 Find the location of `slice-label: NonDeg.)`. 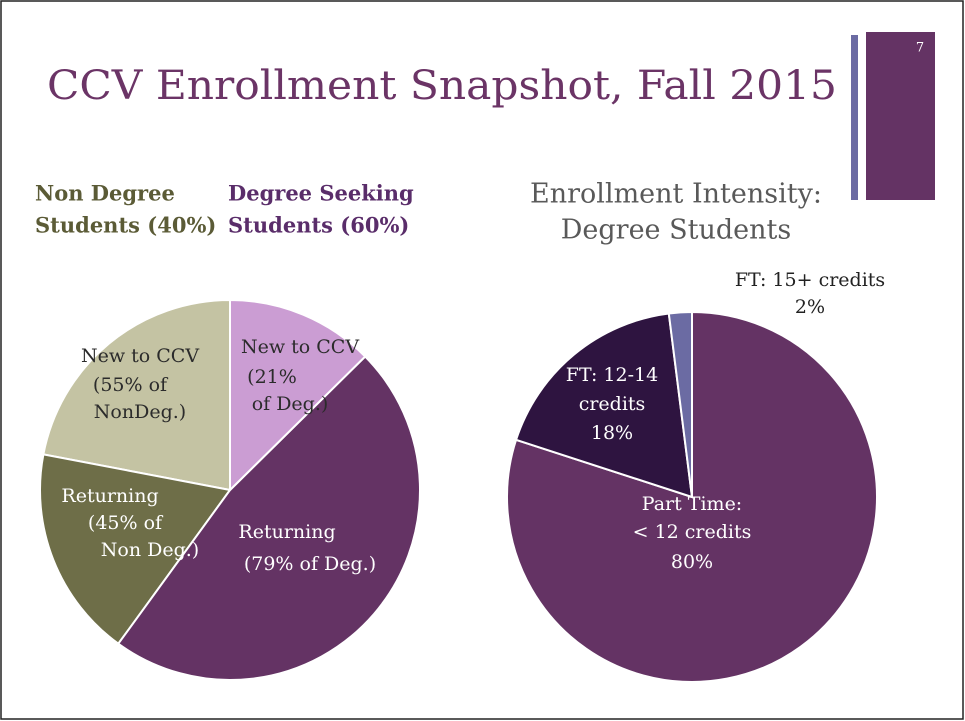

slice-label: NonDeg.) is located at coordinates (140, 412).